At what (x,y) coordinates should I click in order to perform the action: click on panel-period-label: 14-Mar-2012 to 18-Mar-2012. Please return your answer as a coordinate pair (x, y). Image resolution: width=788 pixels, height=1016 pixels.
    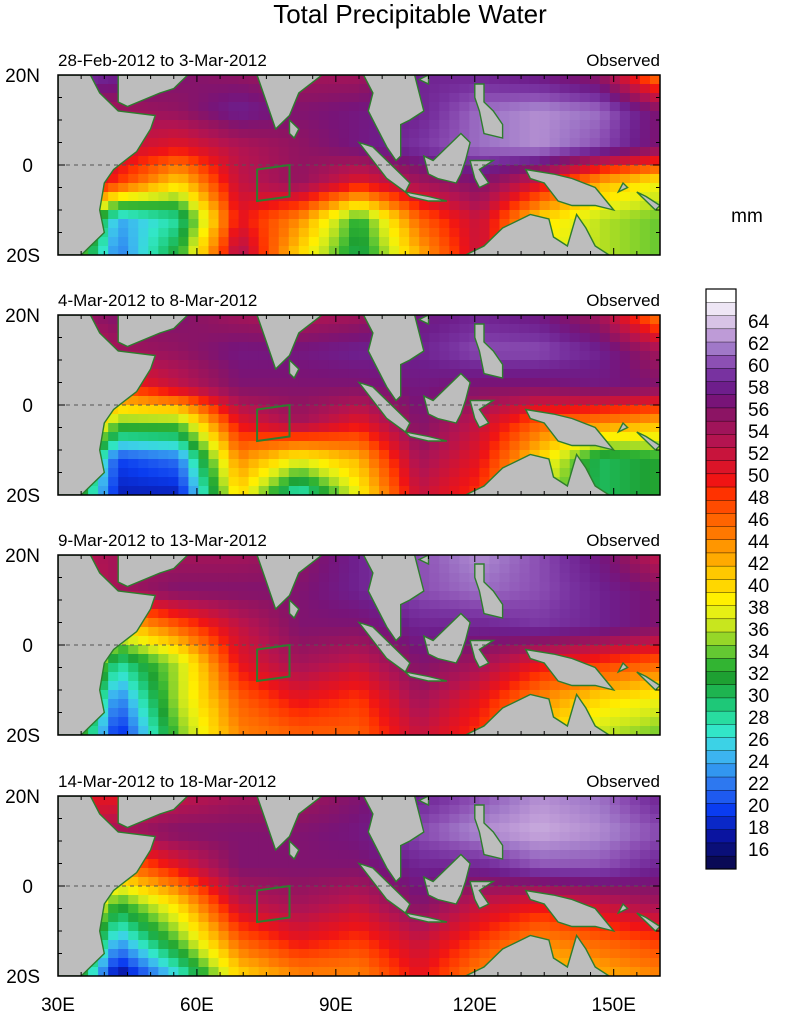
    Looking at the image, I should click on (167, 781).